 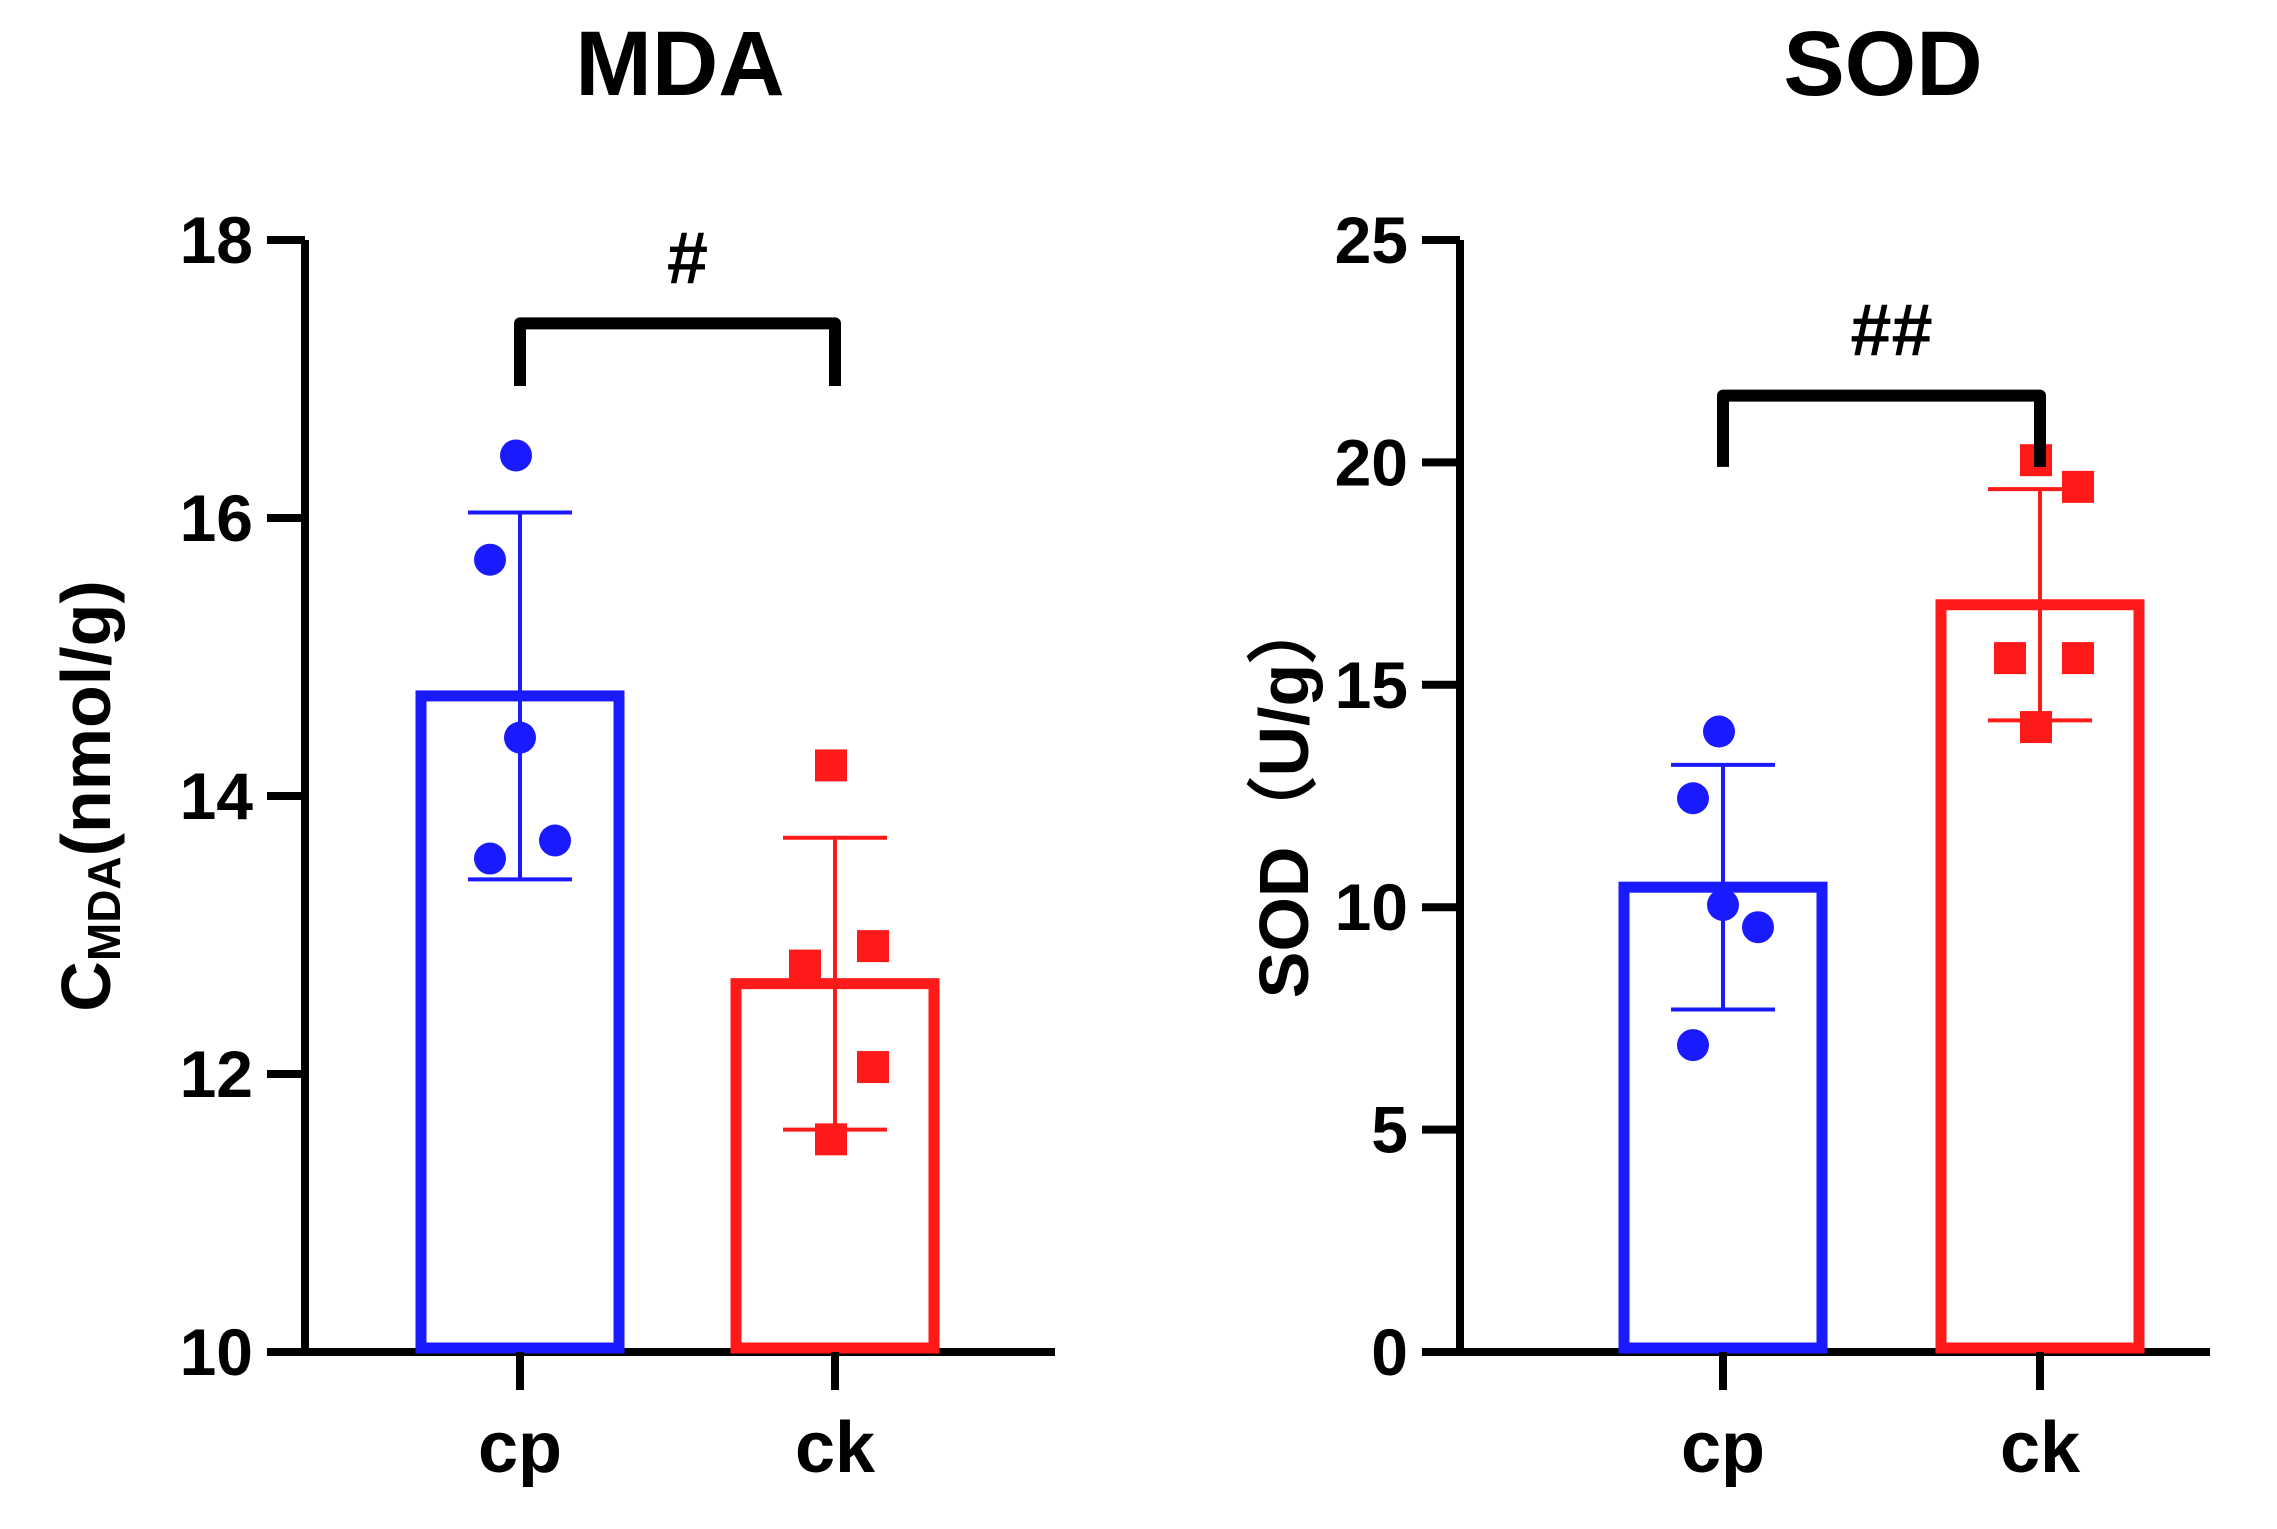 I want to click on chart1-title: MDA, so click(x=680, y=64).